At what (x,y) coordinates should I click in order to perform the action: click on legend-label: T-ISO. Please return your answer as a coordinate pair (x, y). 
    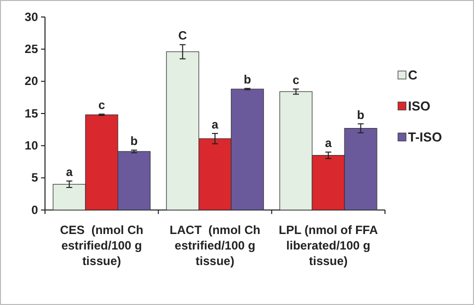
    Looking at the image, I should click on (425, 137).